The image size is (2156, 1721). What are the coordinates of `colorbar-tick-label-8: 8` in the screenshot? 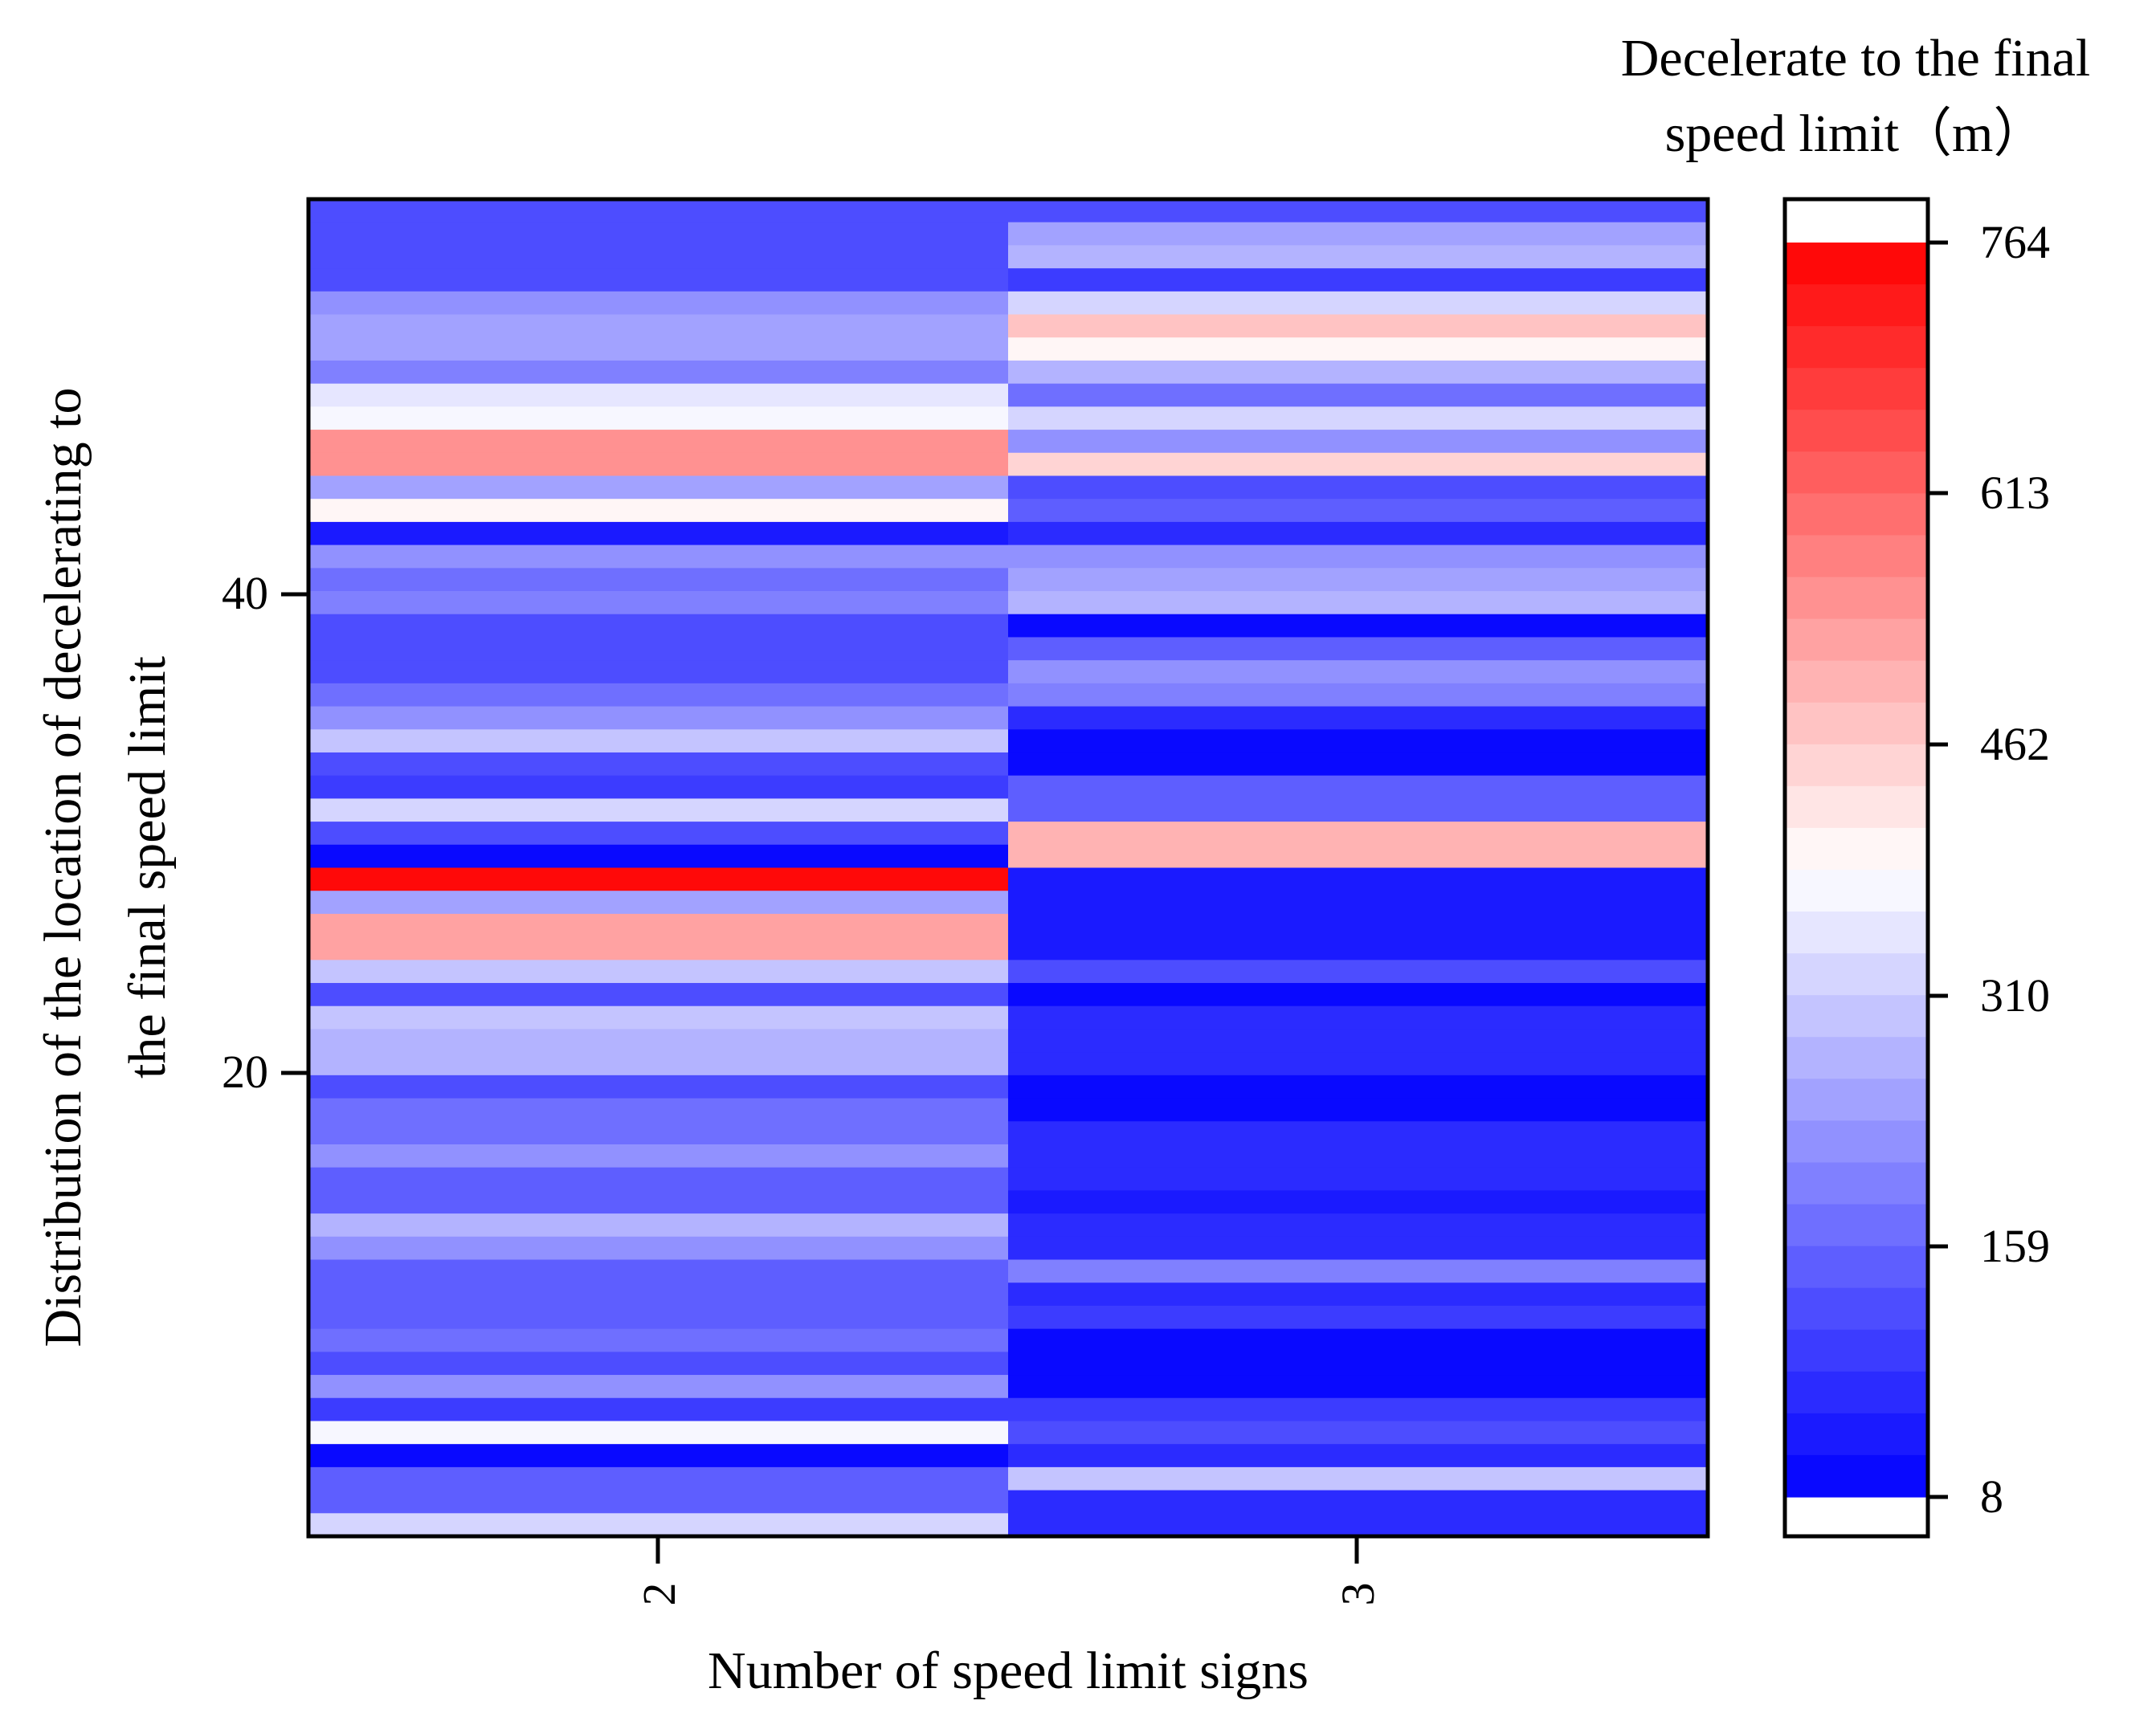 It's located at (1991, 1496).